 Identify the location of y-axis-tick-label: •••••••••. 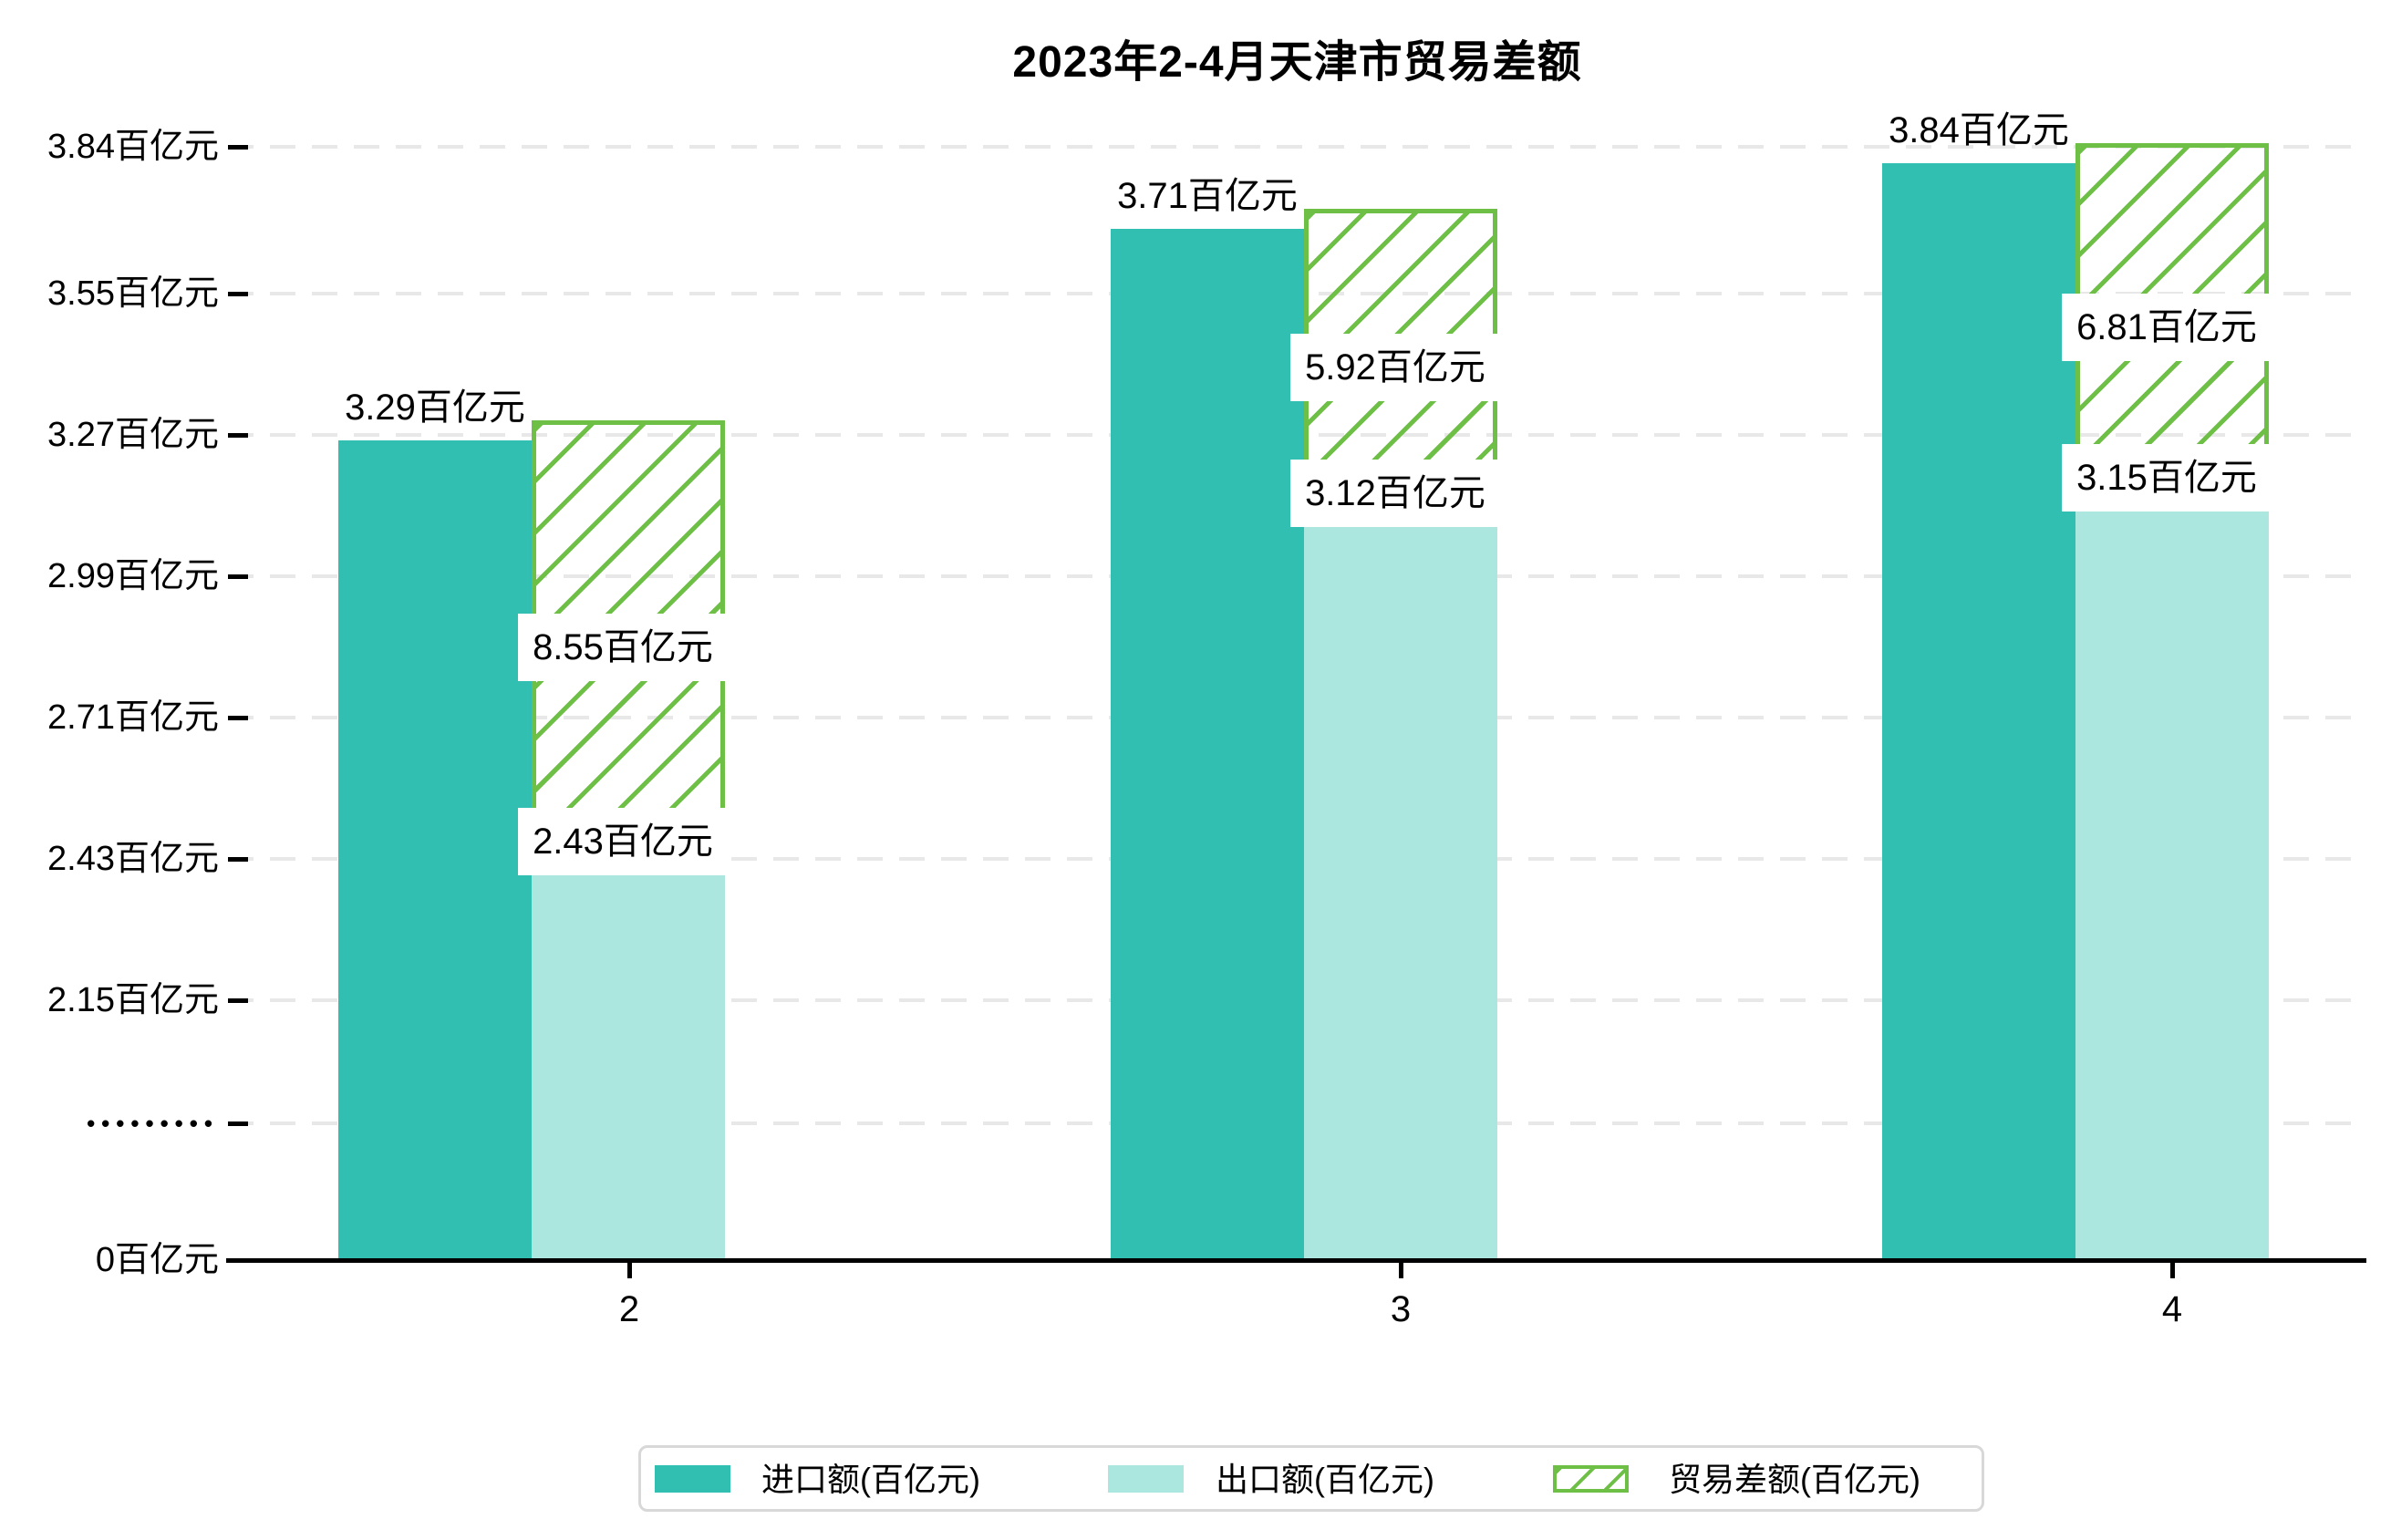
(153, 1123).